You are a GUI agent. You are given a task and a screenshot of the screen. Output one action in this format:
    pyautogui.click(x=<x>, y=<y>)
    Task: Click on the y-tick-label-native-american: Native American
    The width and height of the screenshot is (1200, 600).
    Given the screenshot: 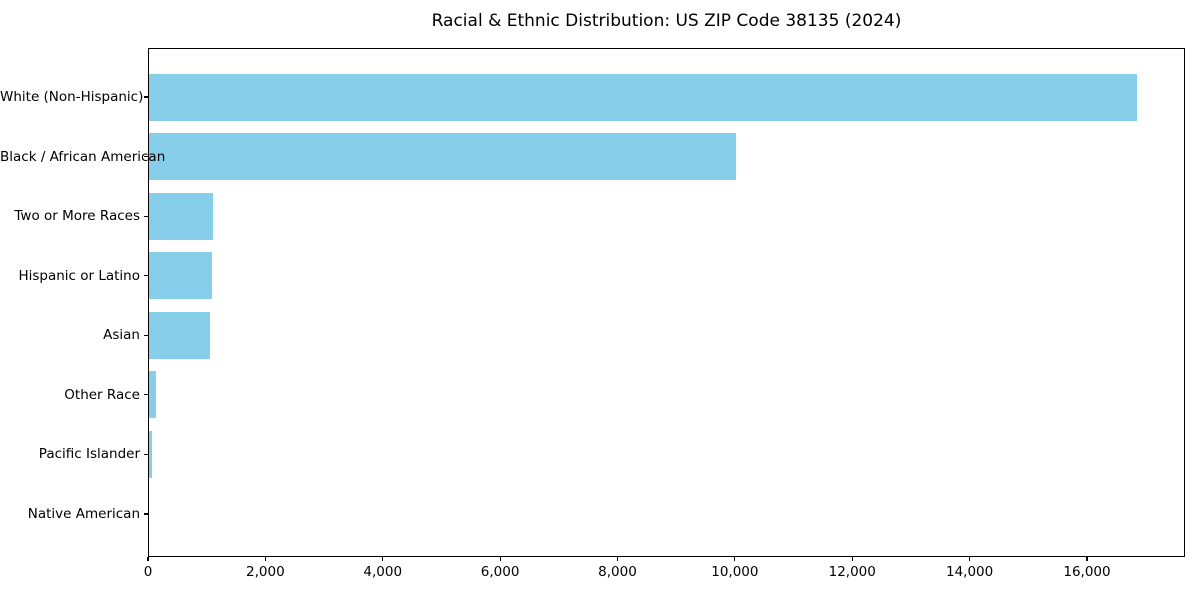 What is the action you would take?
    pyautogui.click(x=83, y=513)
    